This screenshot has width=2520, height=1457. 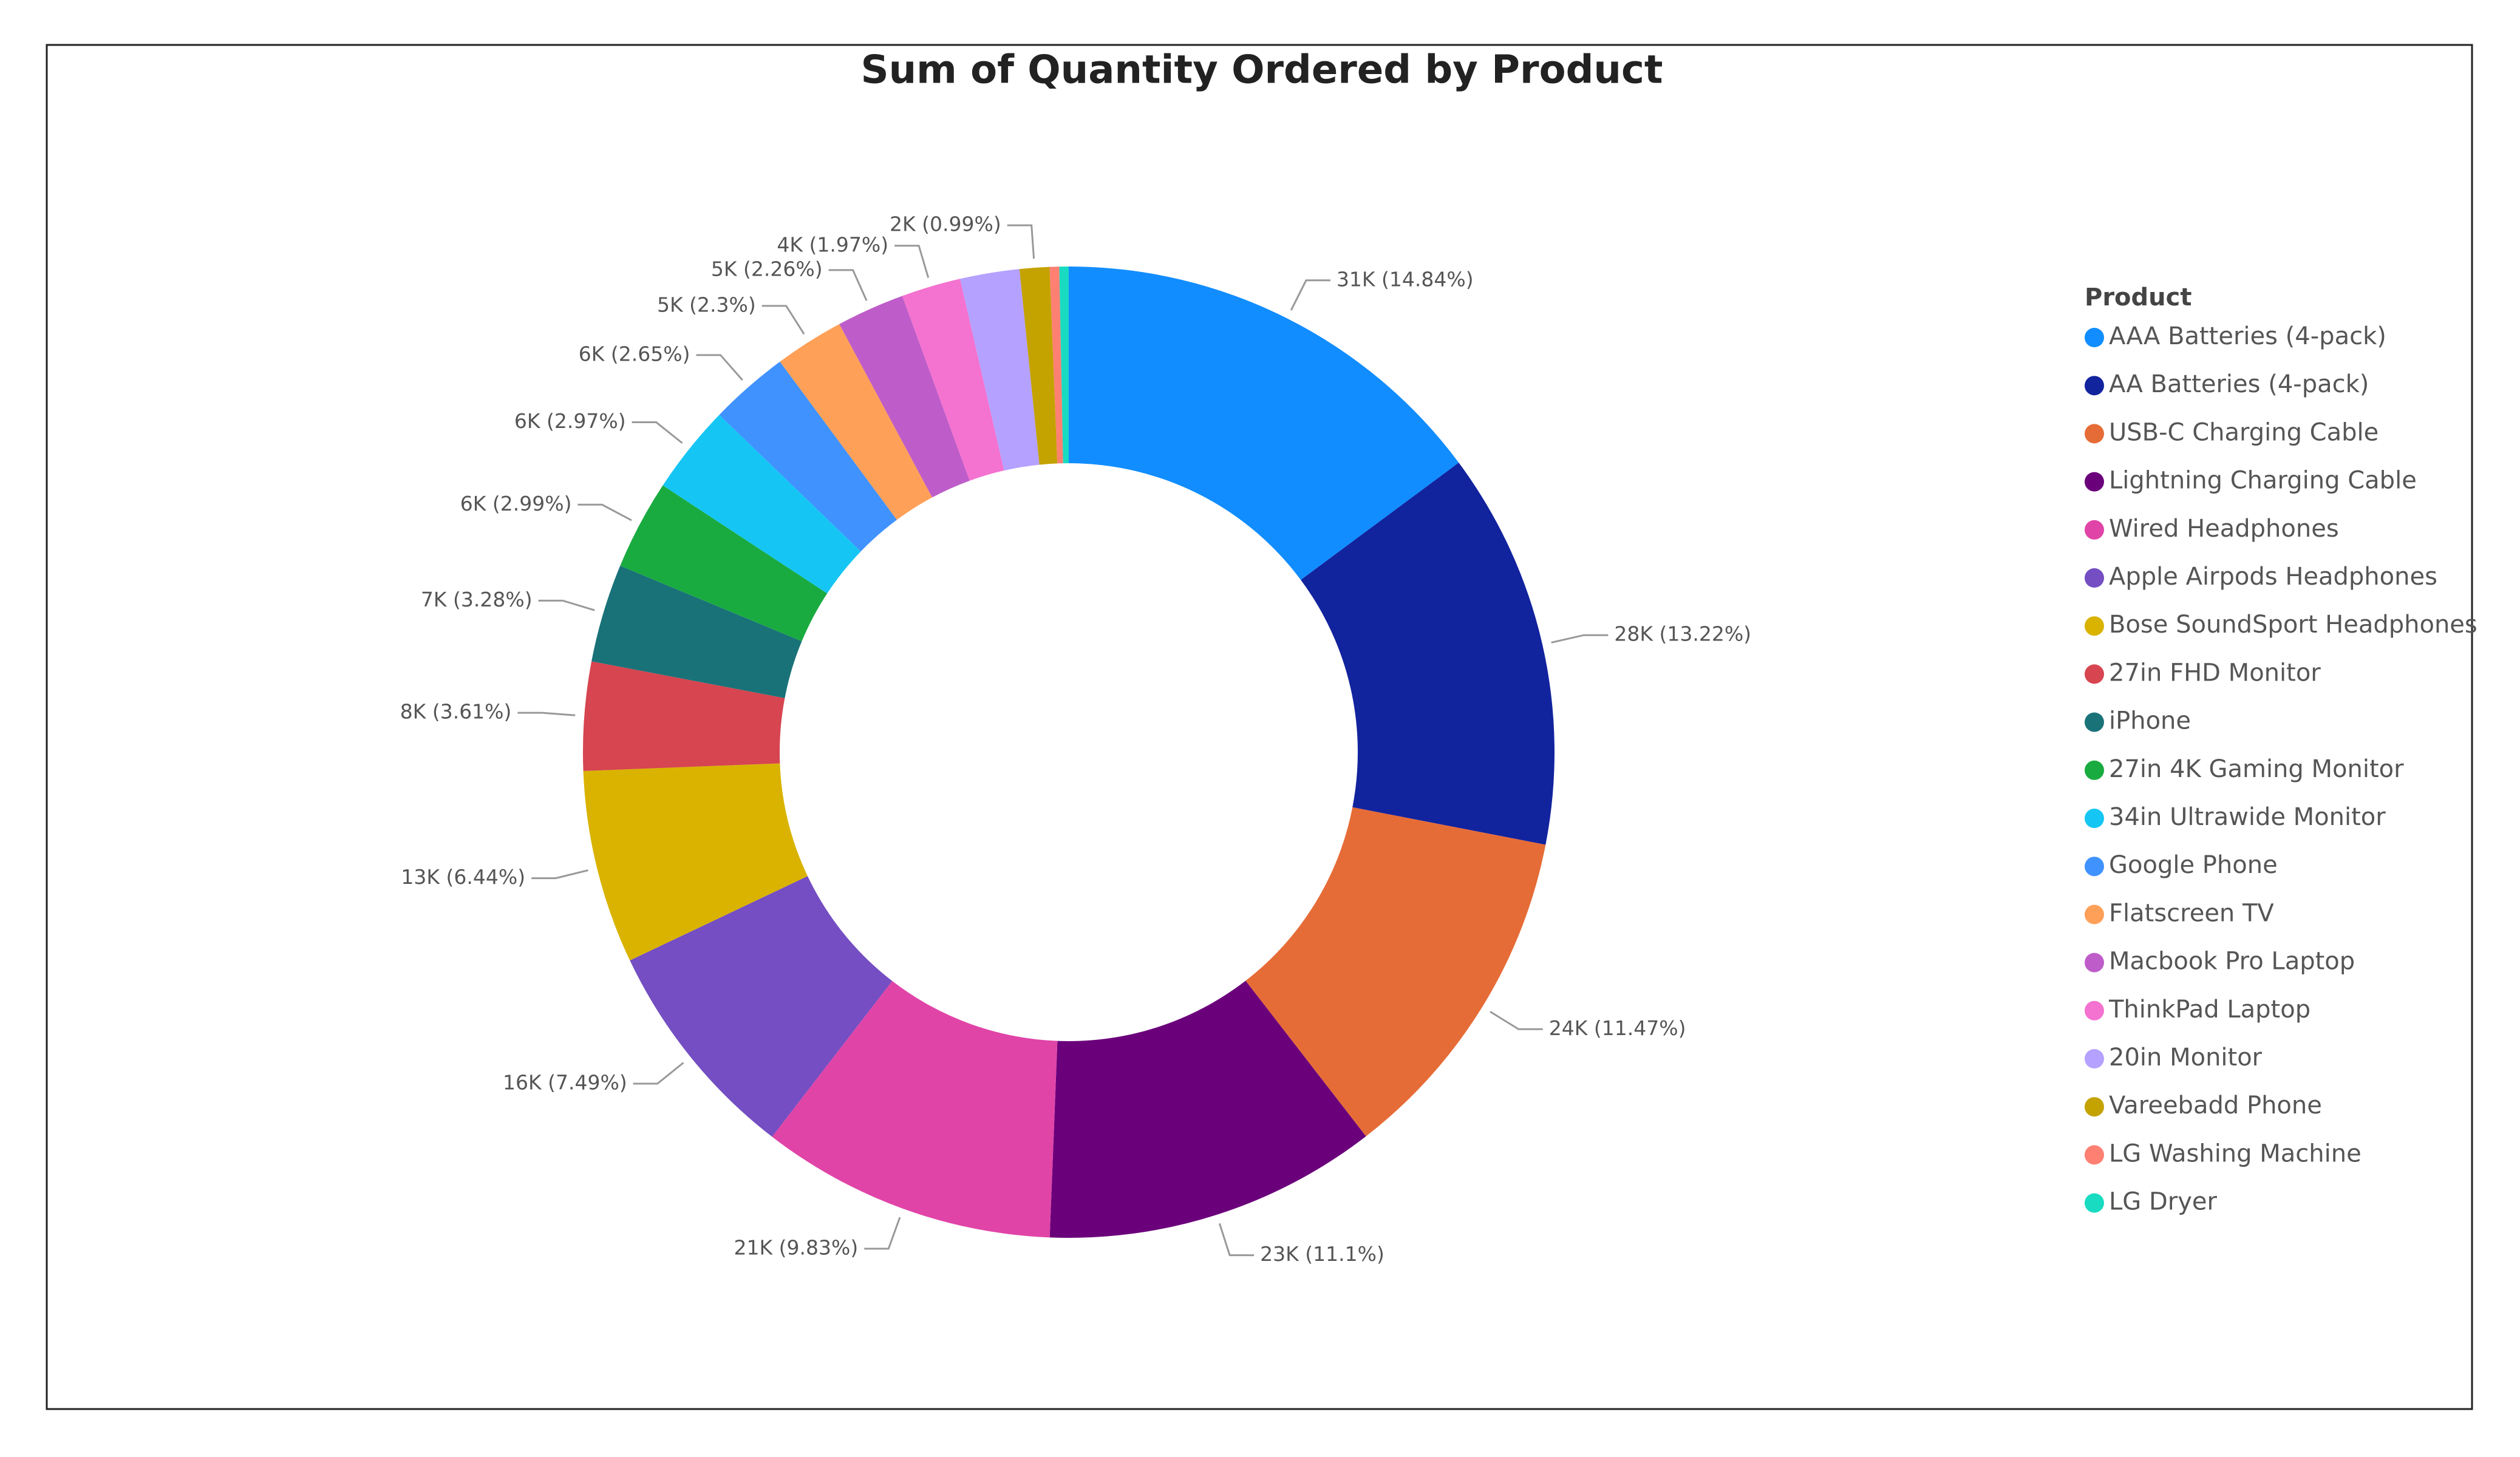 What do you see at coordinates (2247, 336) in the screenshot?
I see `legend-label: AAA Batteries (4-pack)` at bounding box center [2247, 336].